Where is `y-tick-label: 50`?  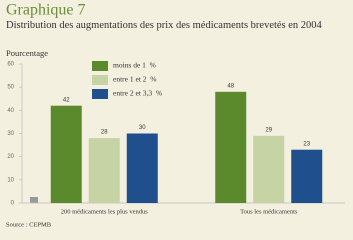 y-tick-label: 50 is located at coordinates (10, 88).